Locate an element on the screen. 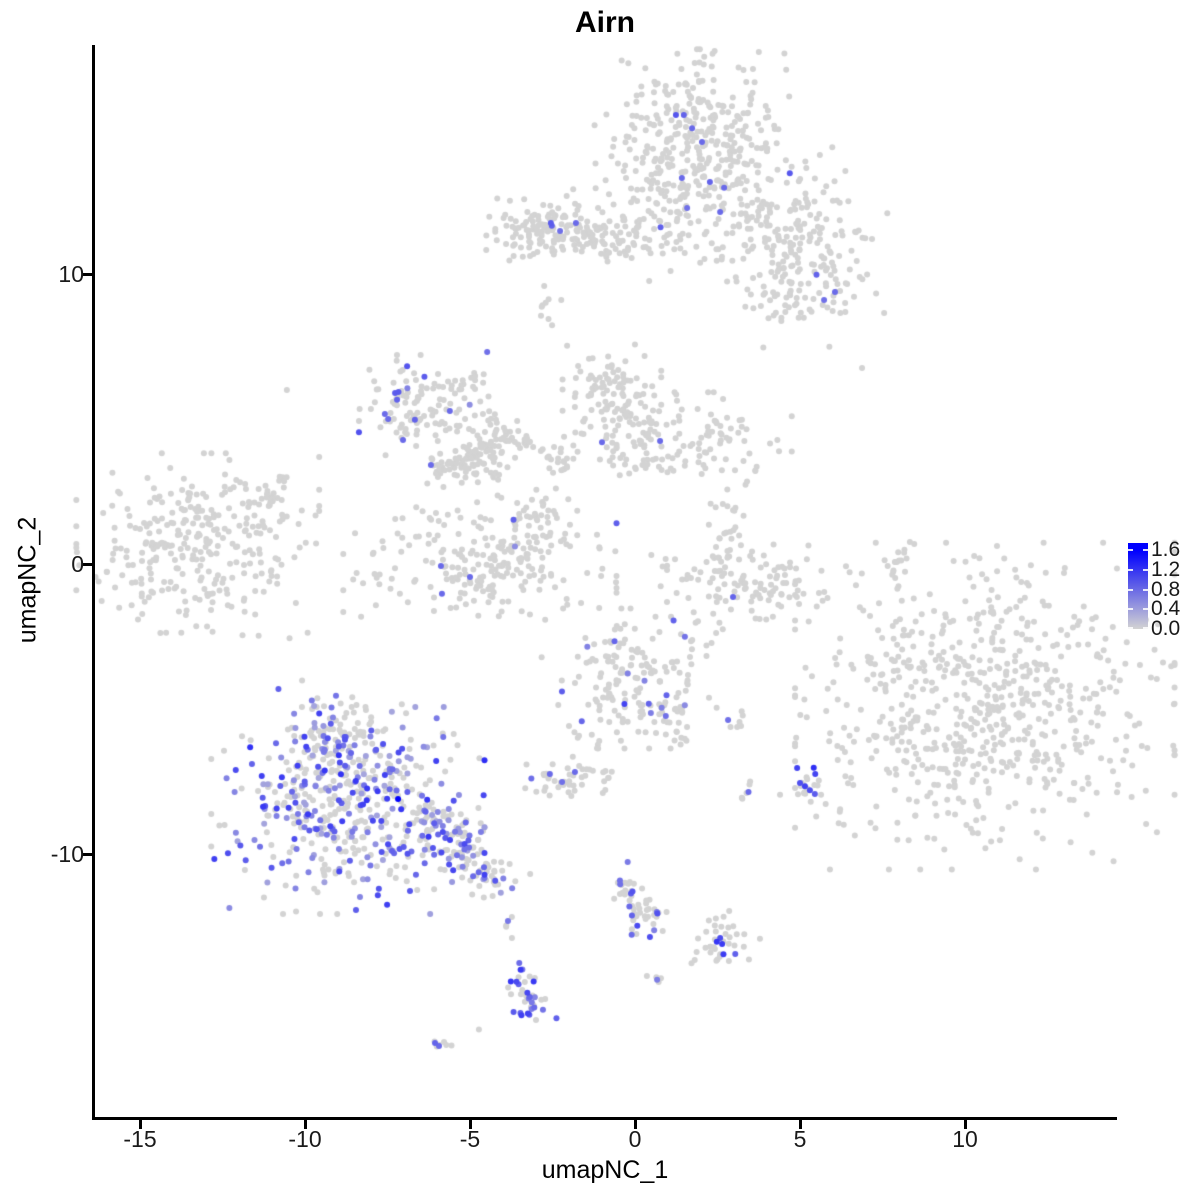  x-tick-label: -15 is located at coordinates (140, 1139).